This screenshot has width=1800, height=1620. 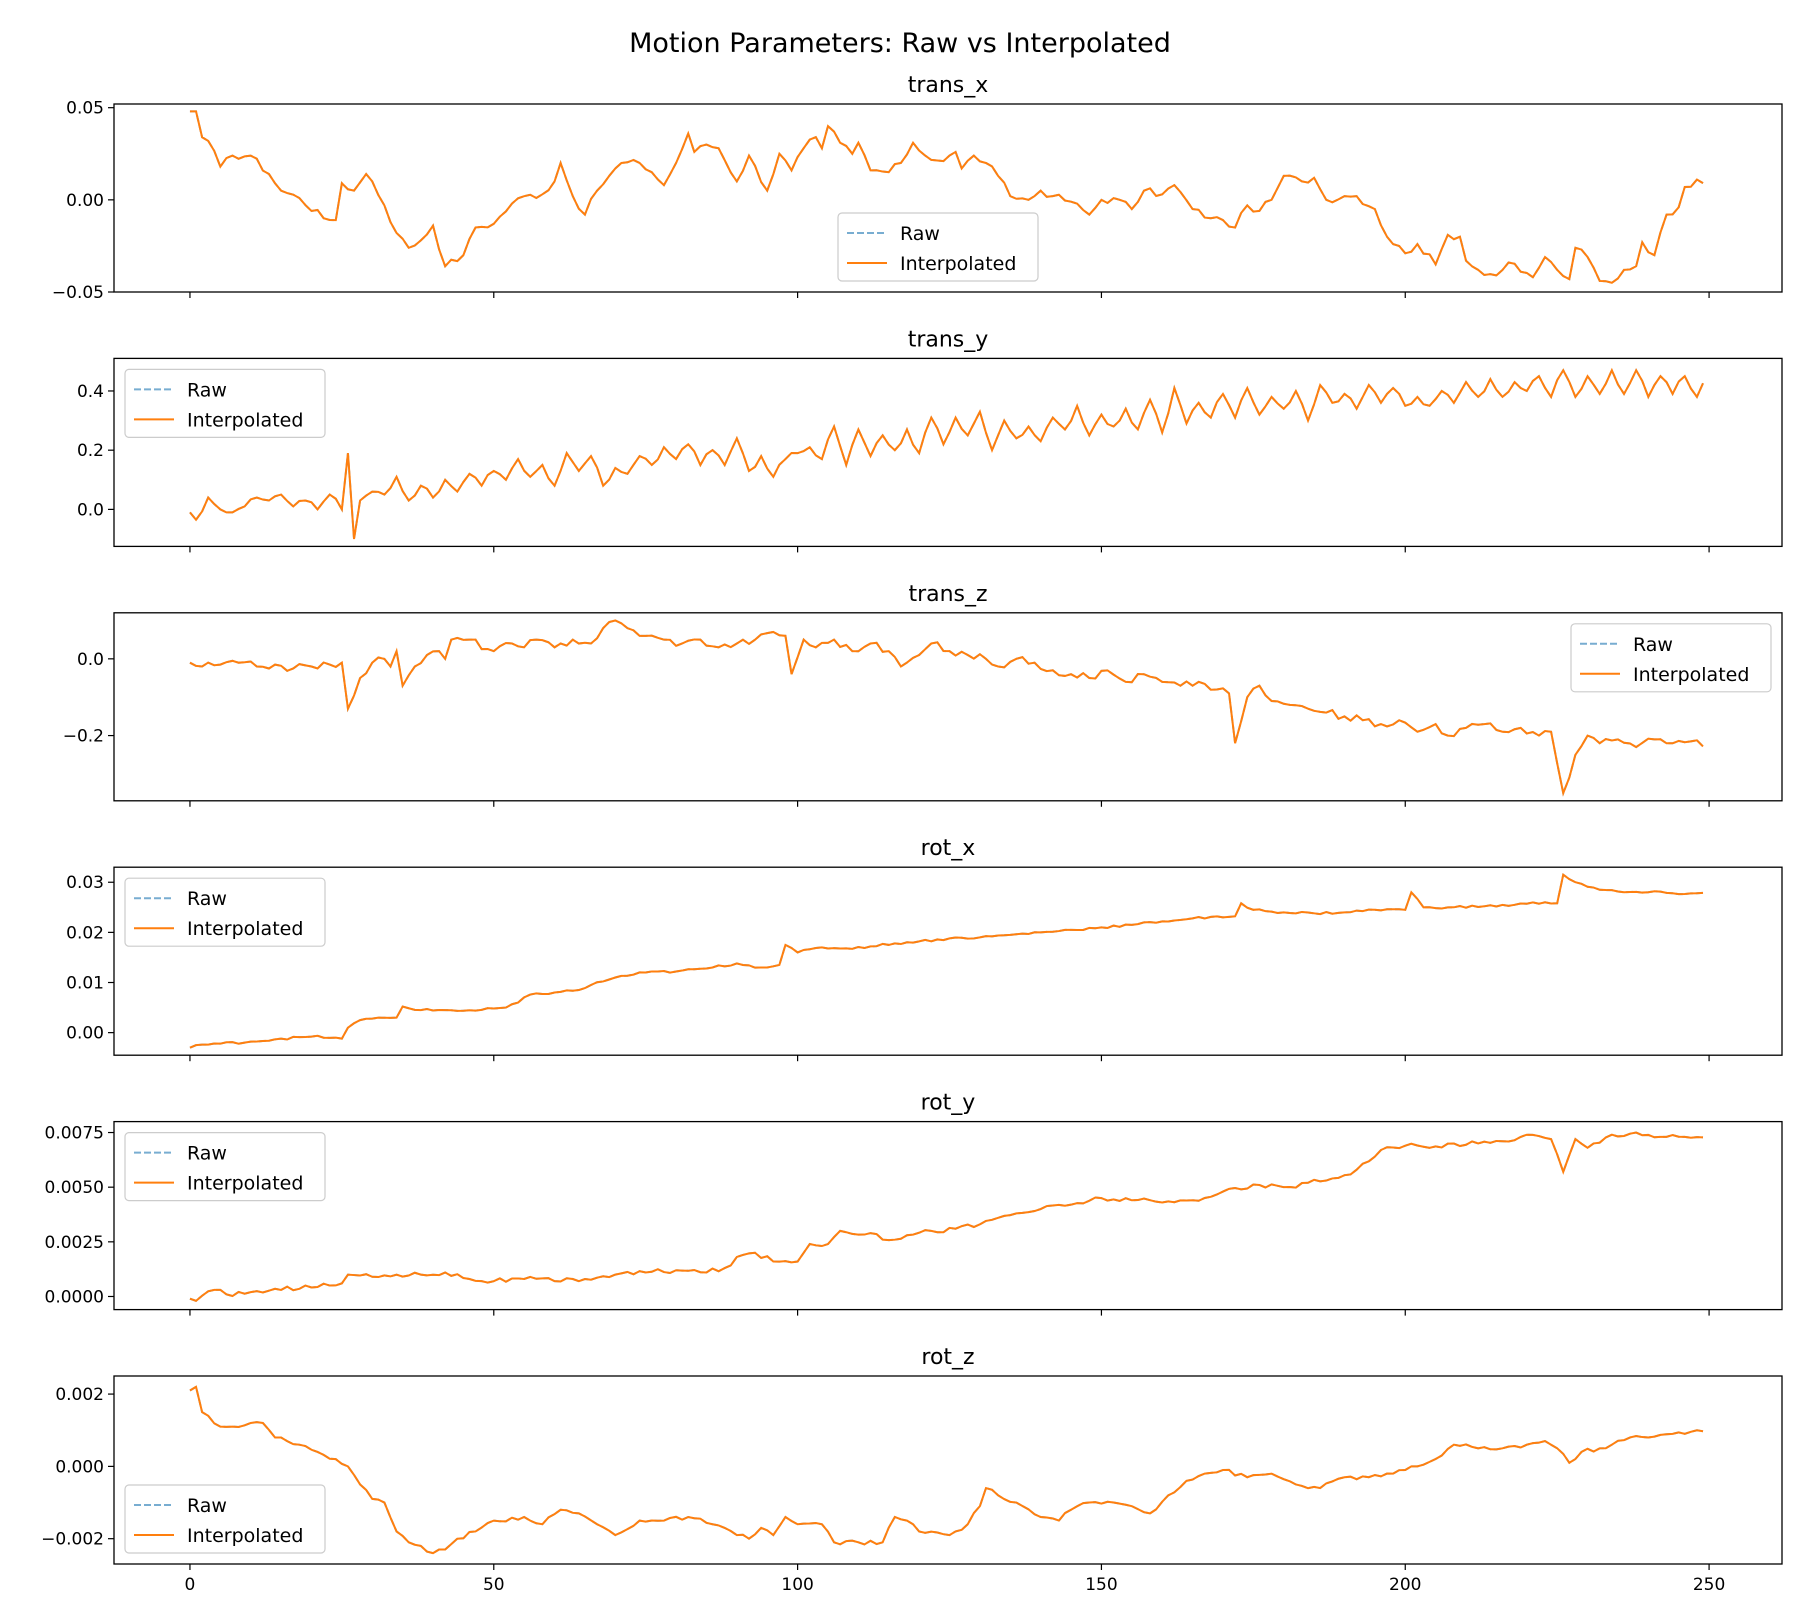 What do you see at coordinates (78, 293) in the screenshot?
I see `y-tick-label: −0.05` at bounding box center [78, 293].